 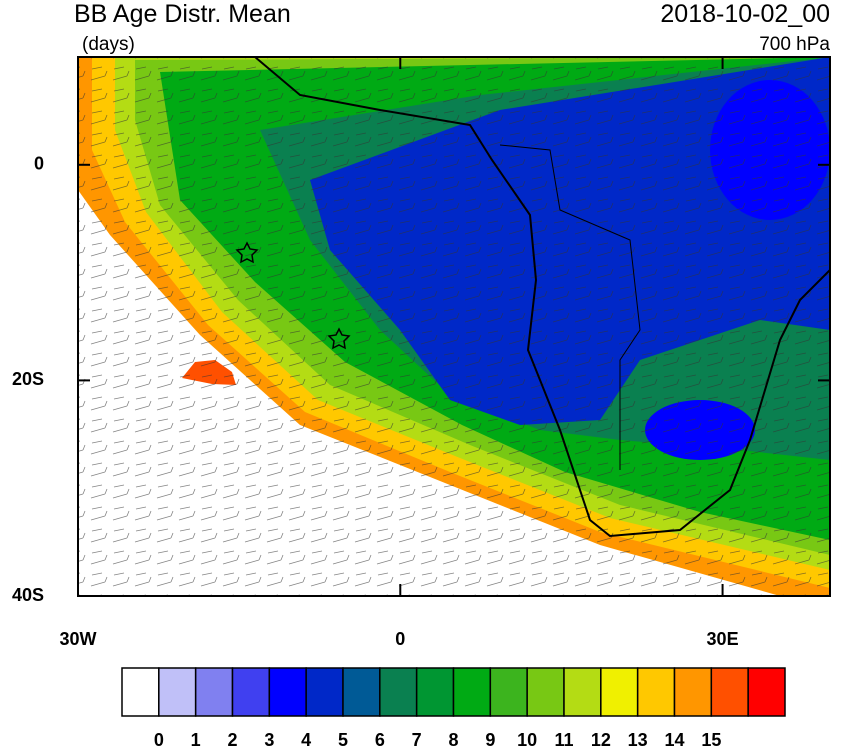 What do you see at coordinates (400, 639) in the screenshot?
I see `x-tick-label: 0` at bounding box center [400, 639].